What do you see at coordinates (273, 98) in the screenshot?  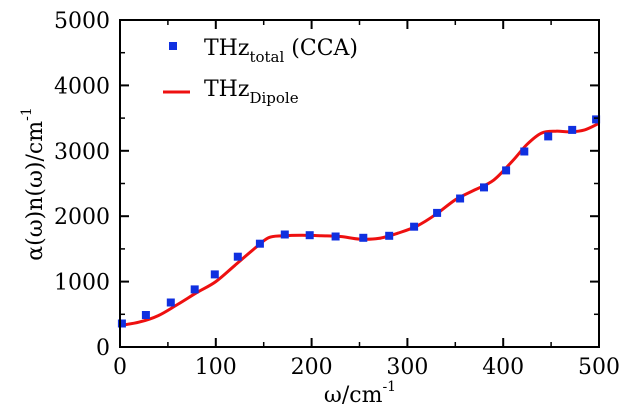 I see `legend-dipole-sub: Dipole` at bounding box center [273, 98].